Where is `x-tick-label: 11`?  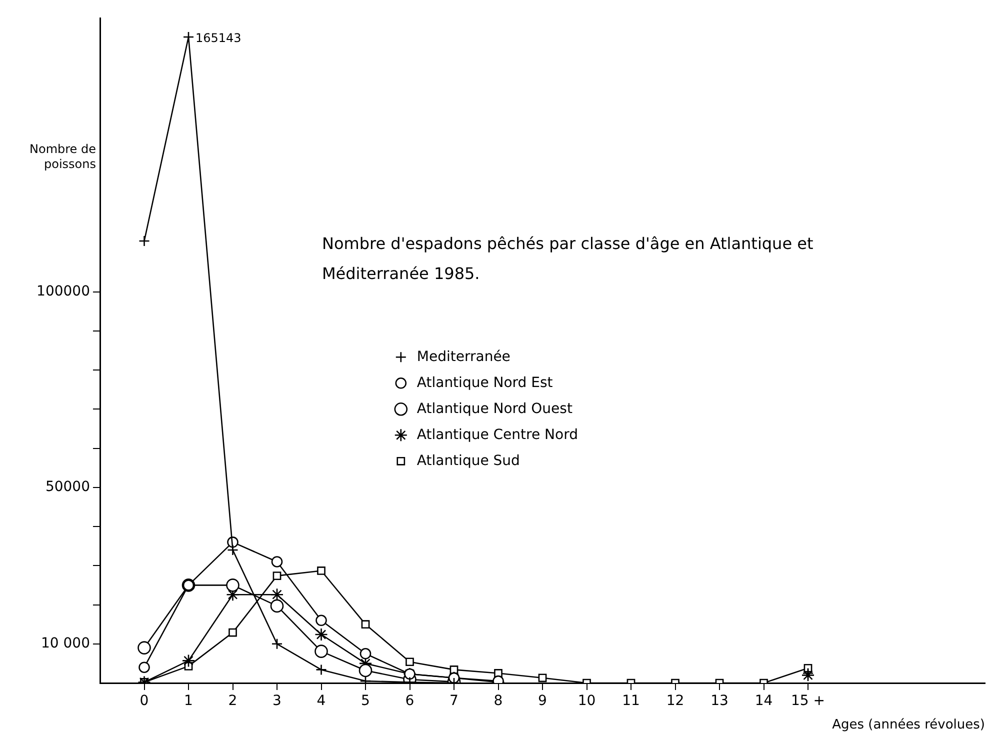 x-tick-label: 11 is located at coordinates (631, 701).